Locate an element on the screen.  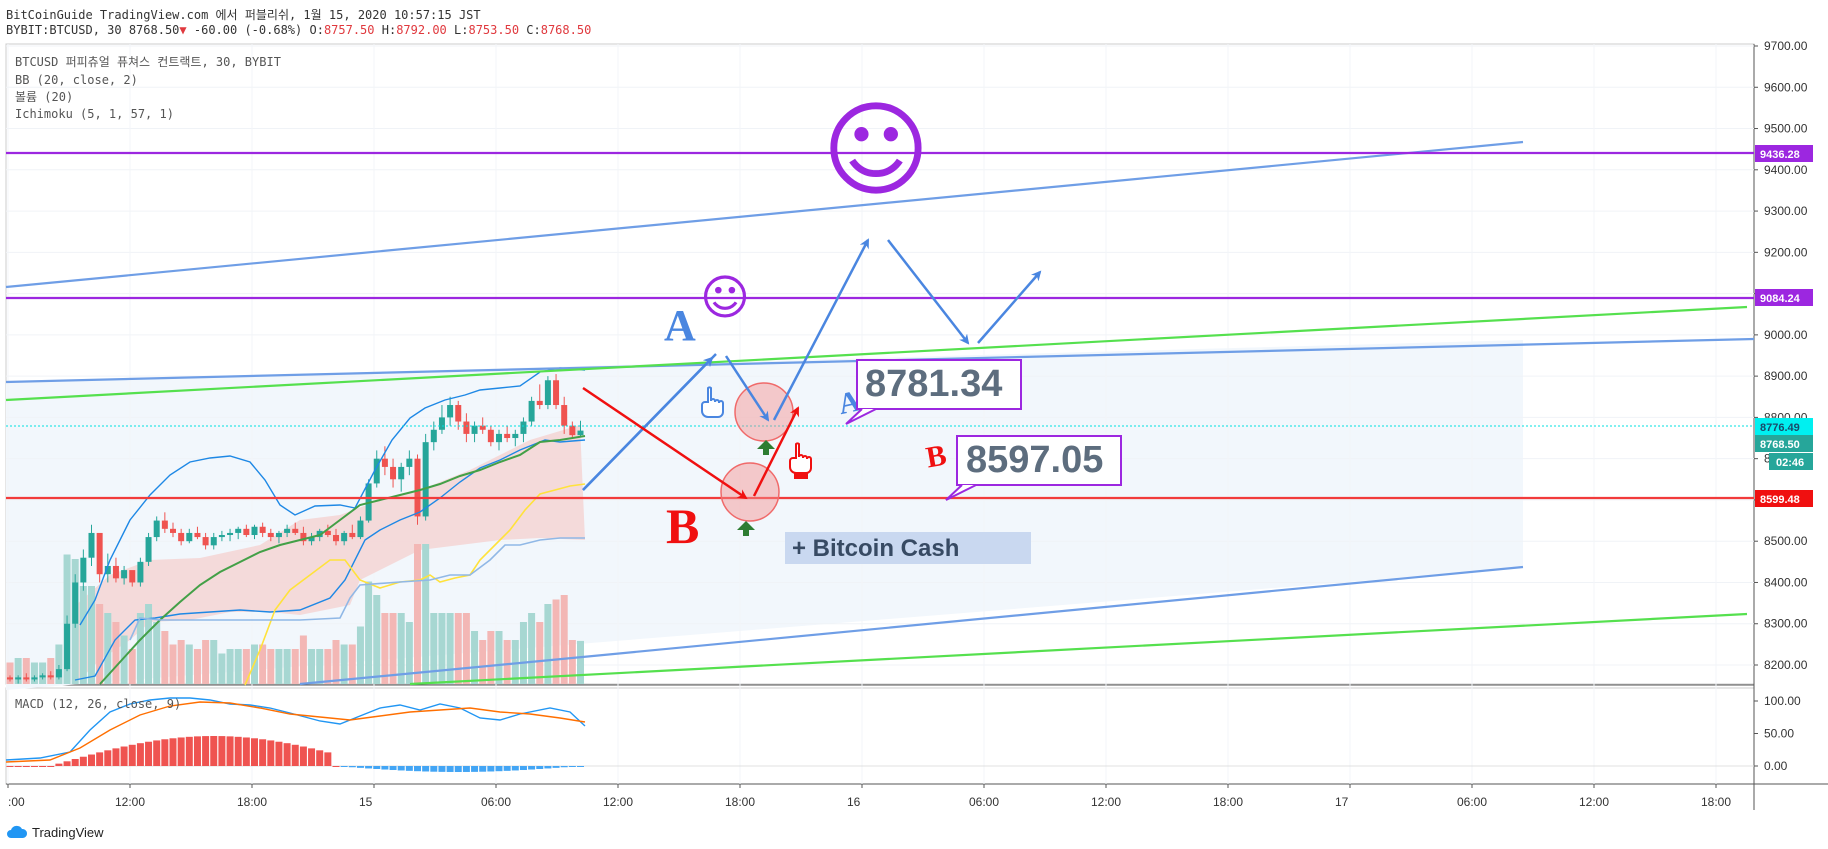
bb-lower-line is located at coordinates (330, 560).